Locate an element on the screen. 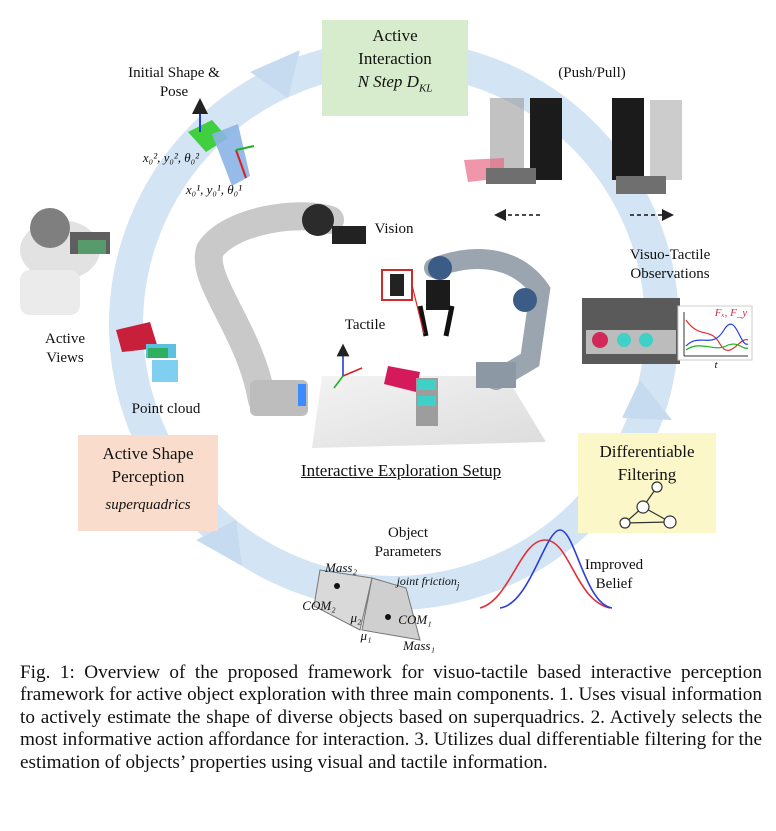 Image resolution: width=776 pixels, height=831 pixels. visuo-tactile-line1: Visuo-Tactile is located at coordinates (670, 255).